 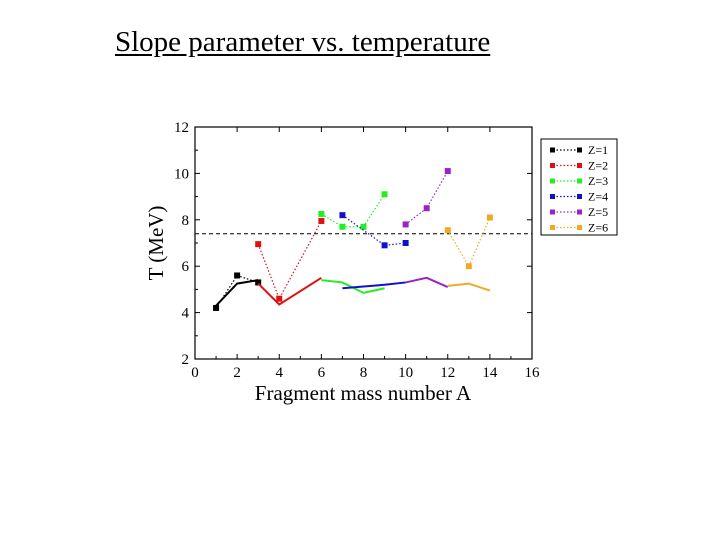 I want to click on legend-items: Z=1 Z=2Z=3 Z=4Z=5 Z=6, so click(x=579, y=189).